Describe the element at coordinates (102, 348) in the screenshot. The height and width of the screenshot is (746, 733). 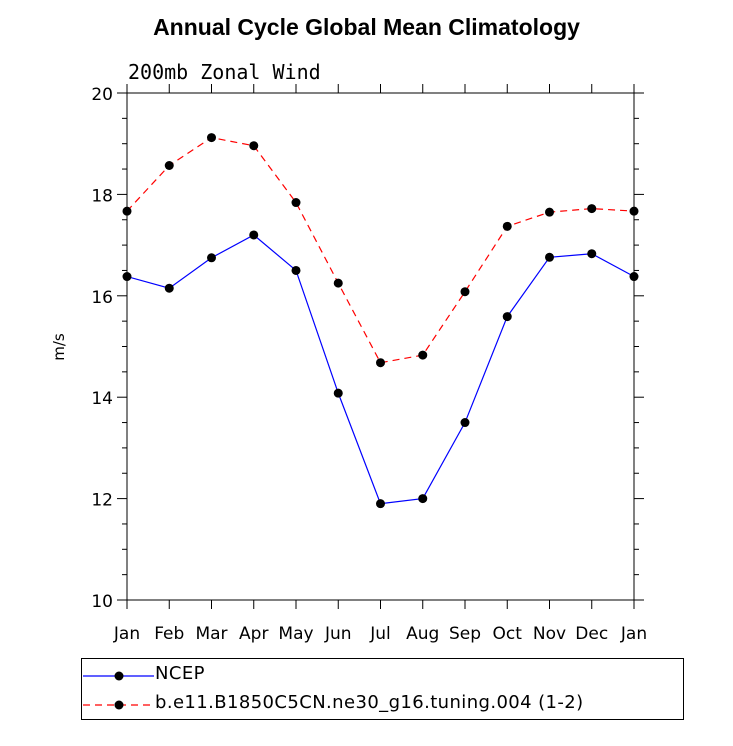
I see `y-axis: 10 12 14 16 18 20` at that location.